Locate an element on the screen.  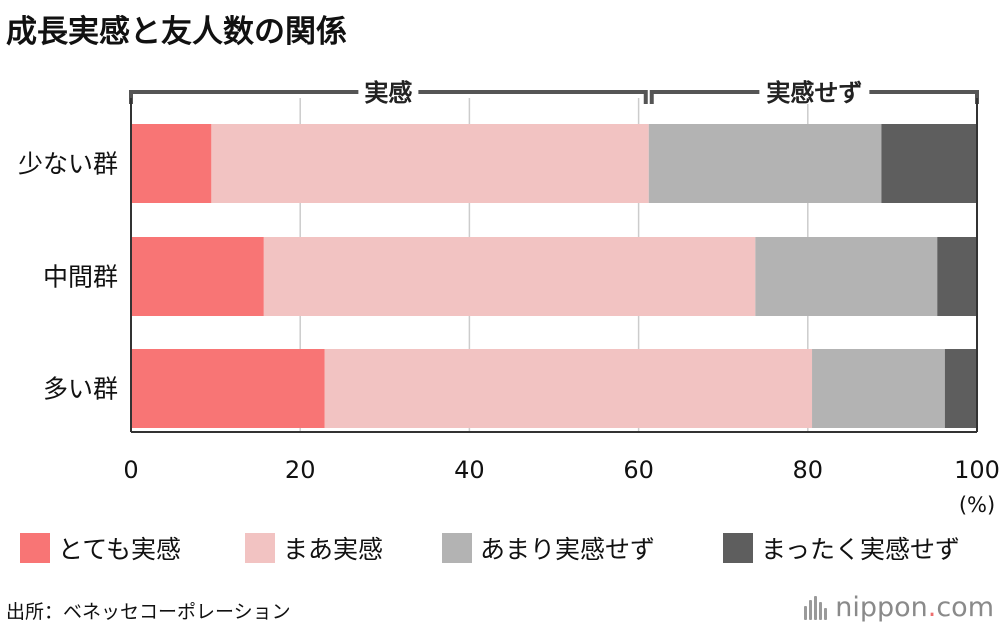
group-label: 実感 is located at coordinates (388, 93).